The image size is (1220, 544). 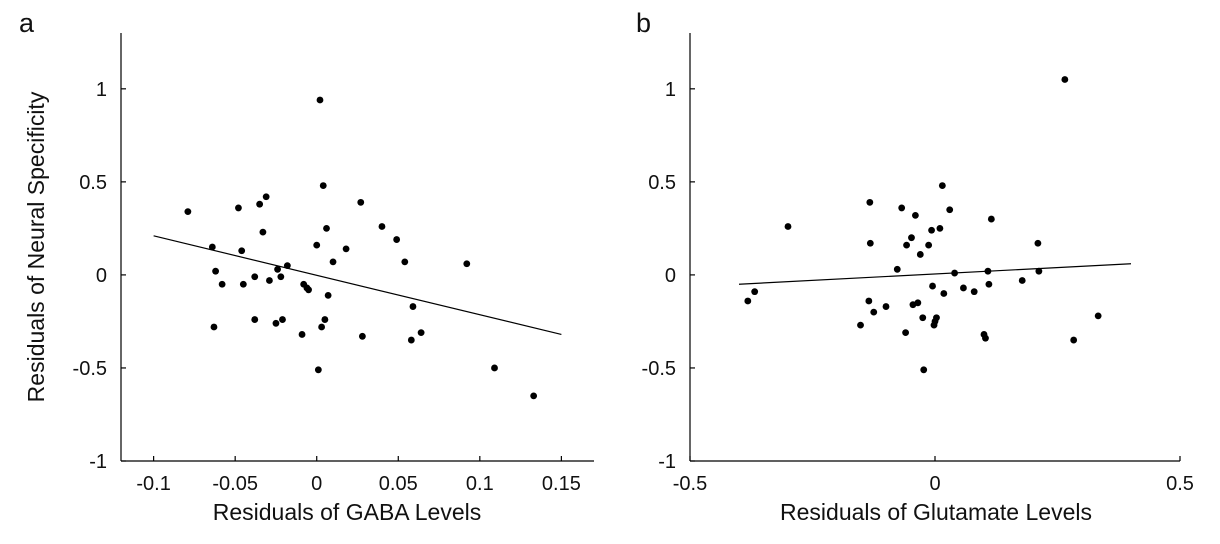 I want to click on panel-a-ytick-label: 0, so click(x=101, y=276).